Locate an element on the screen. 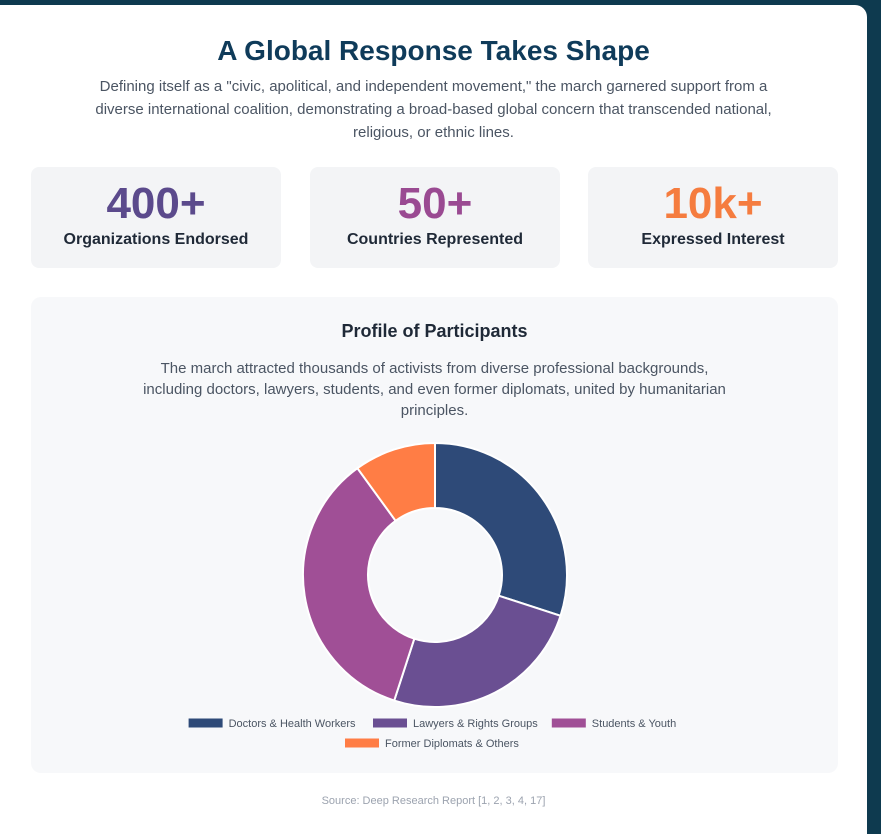 The height and width of the screenshot is (834, 881). legend-label-1: Lawyers & Rights Groups is located at coordinates (475, 724).